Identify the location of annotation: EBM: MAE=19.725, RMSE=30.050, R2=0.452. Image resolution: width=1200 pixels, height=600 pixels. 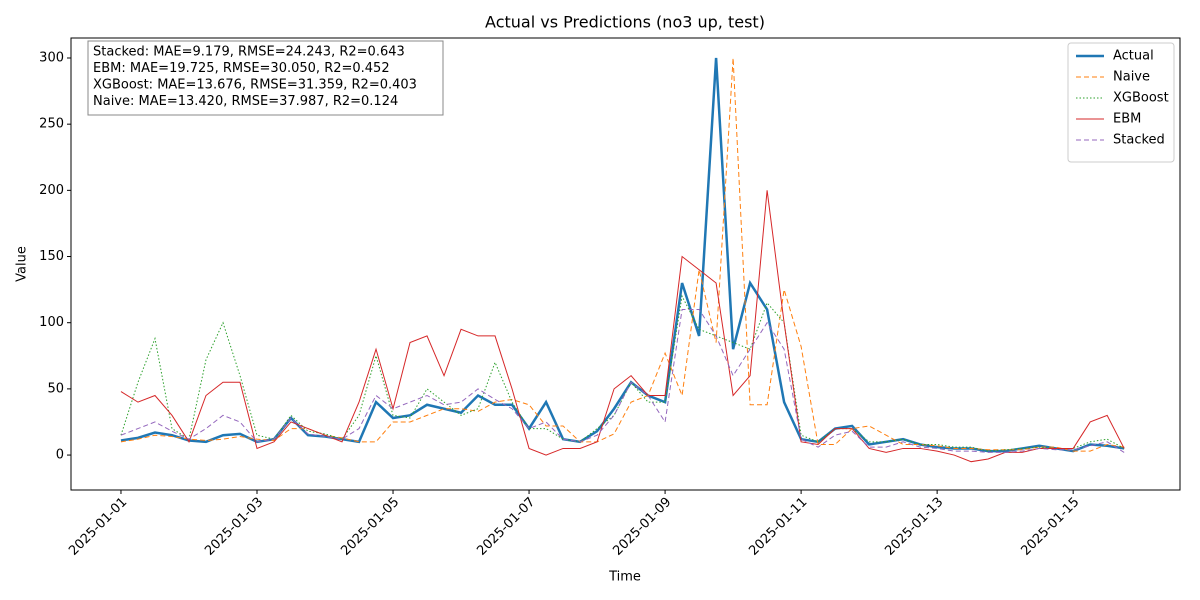
(241, 68).